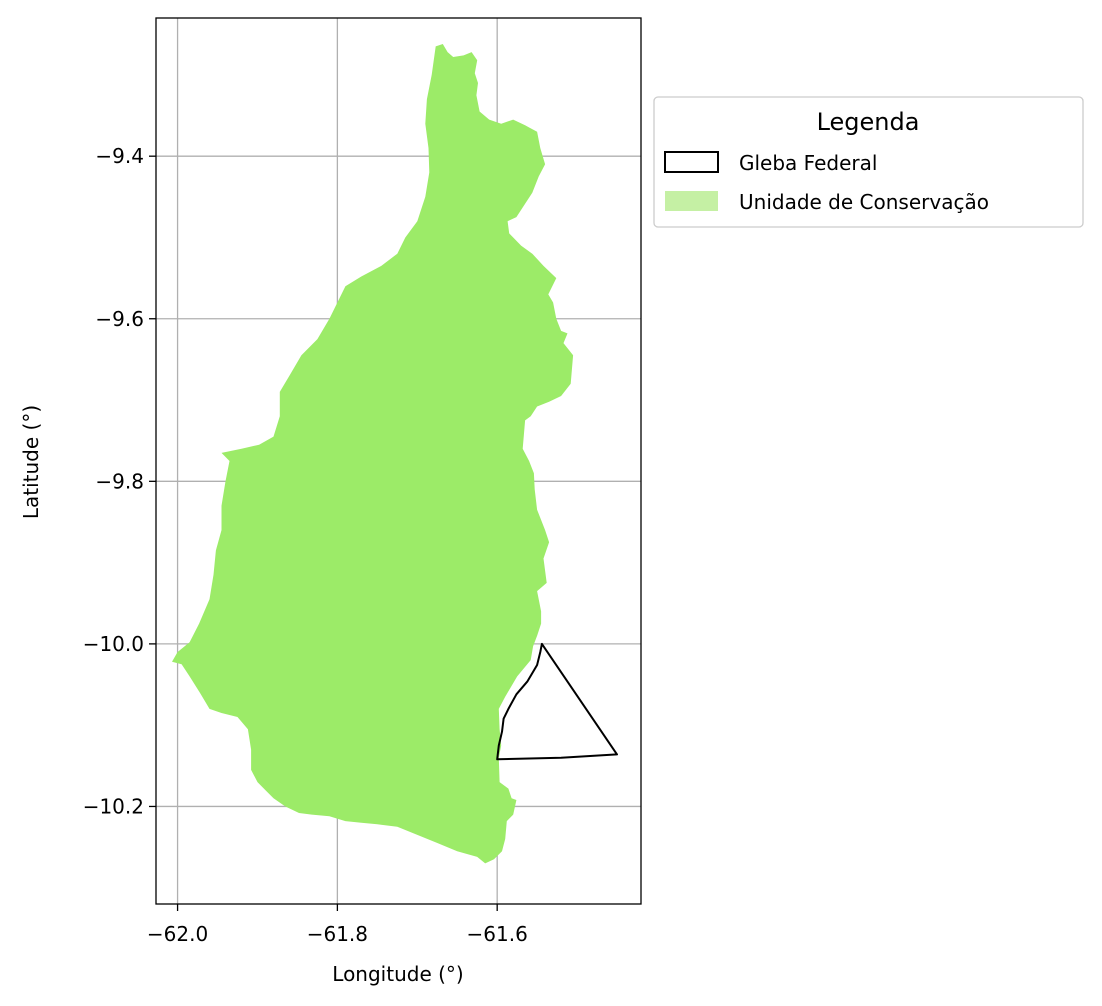 This screenshot has width=1102, height=1006. What do you see at coordinates (397, 974) in the screenshot?
I see `x-axis-title: Longitude (°)` at bounding box center [397, 974].